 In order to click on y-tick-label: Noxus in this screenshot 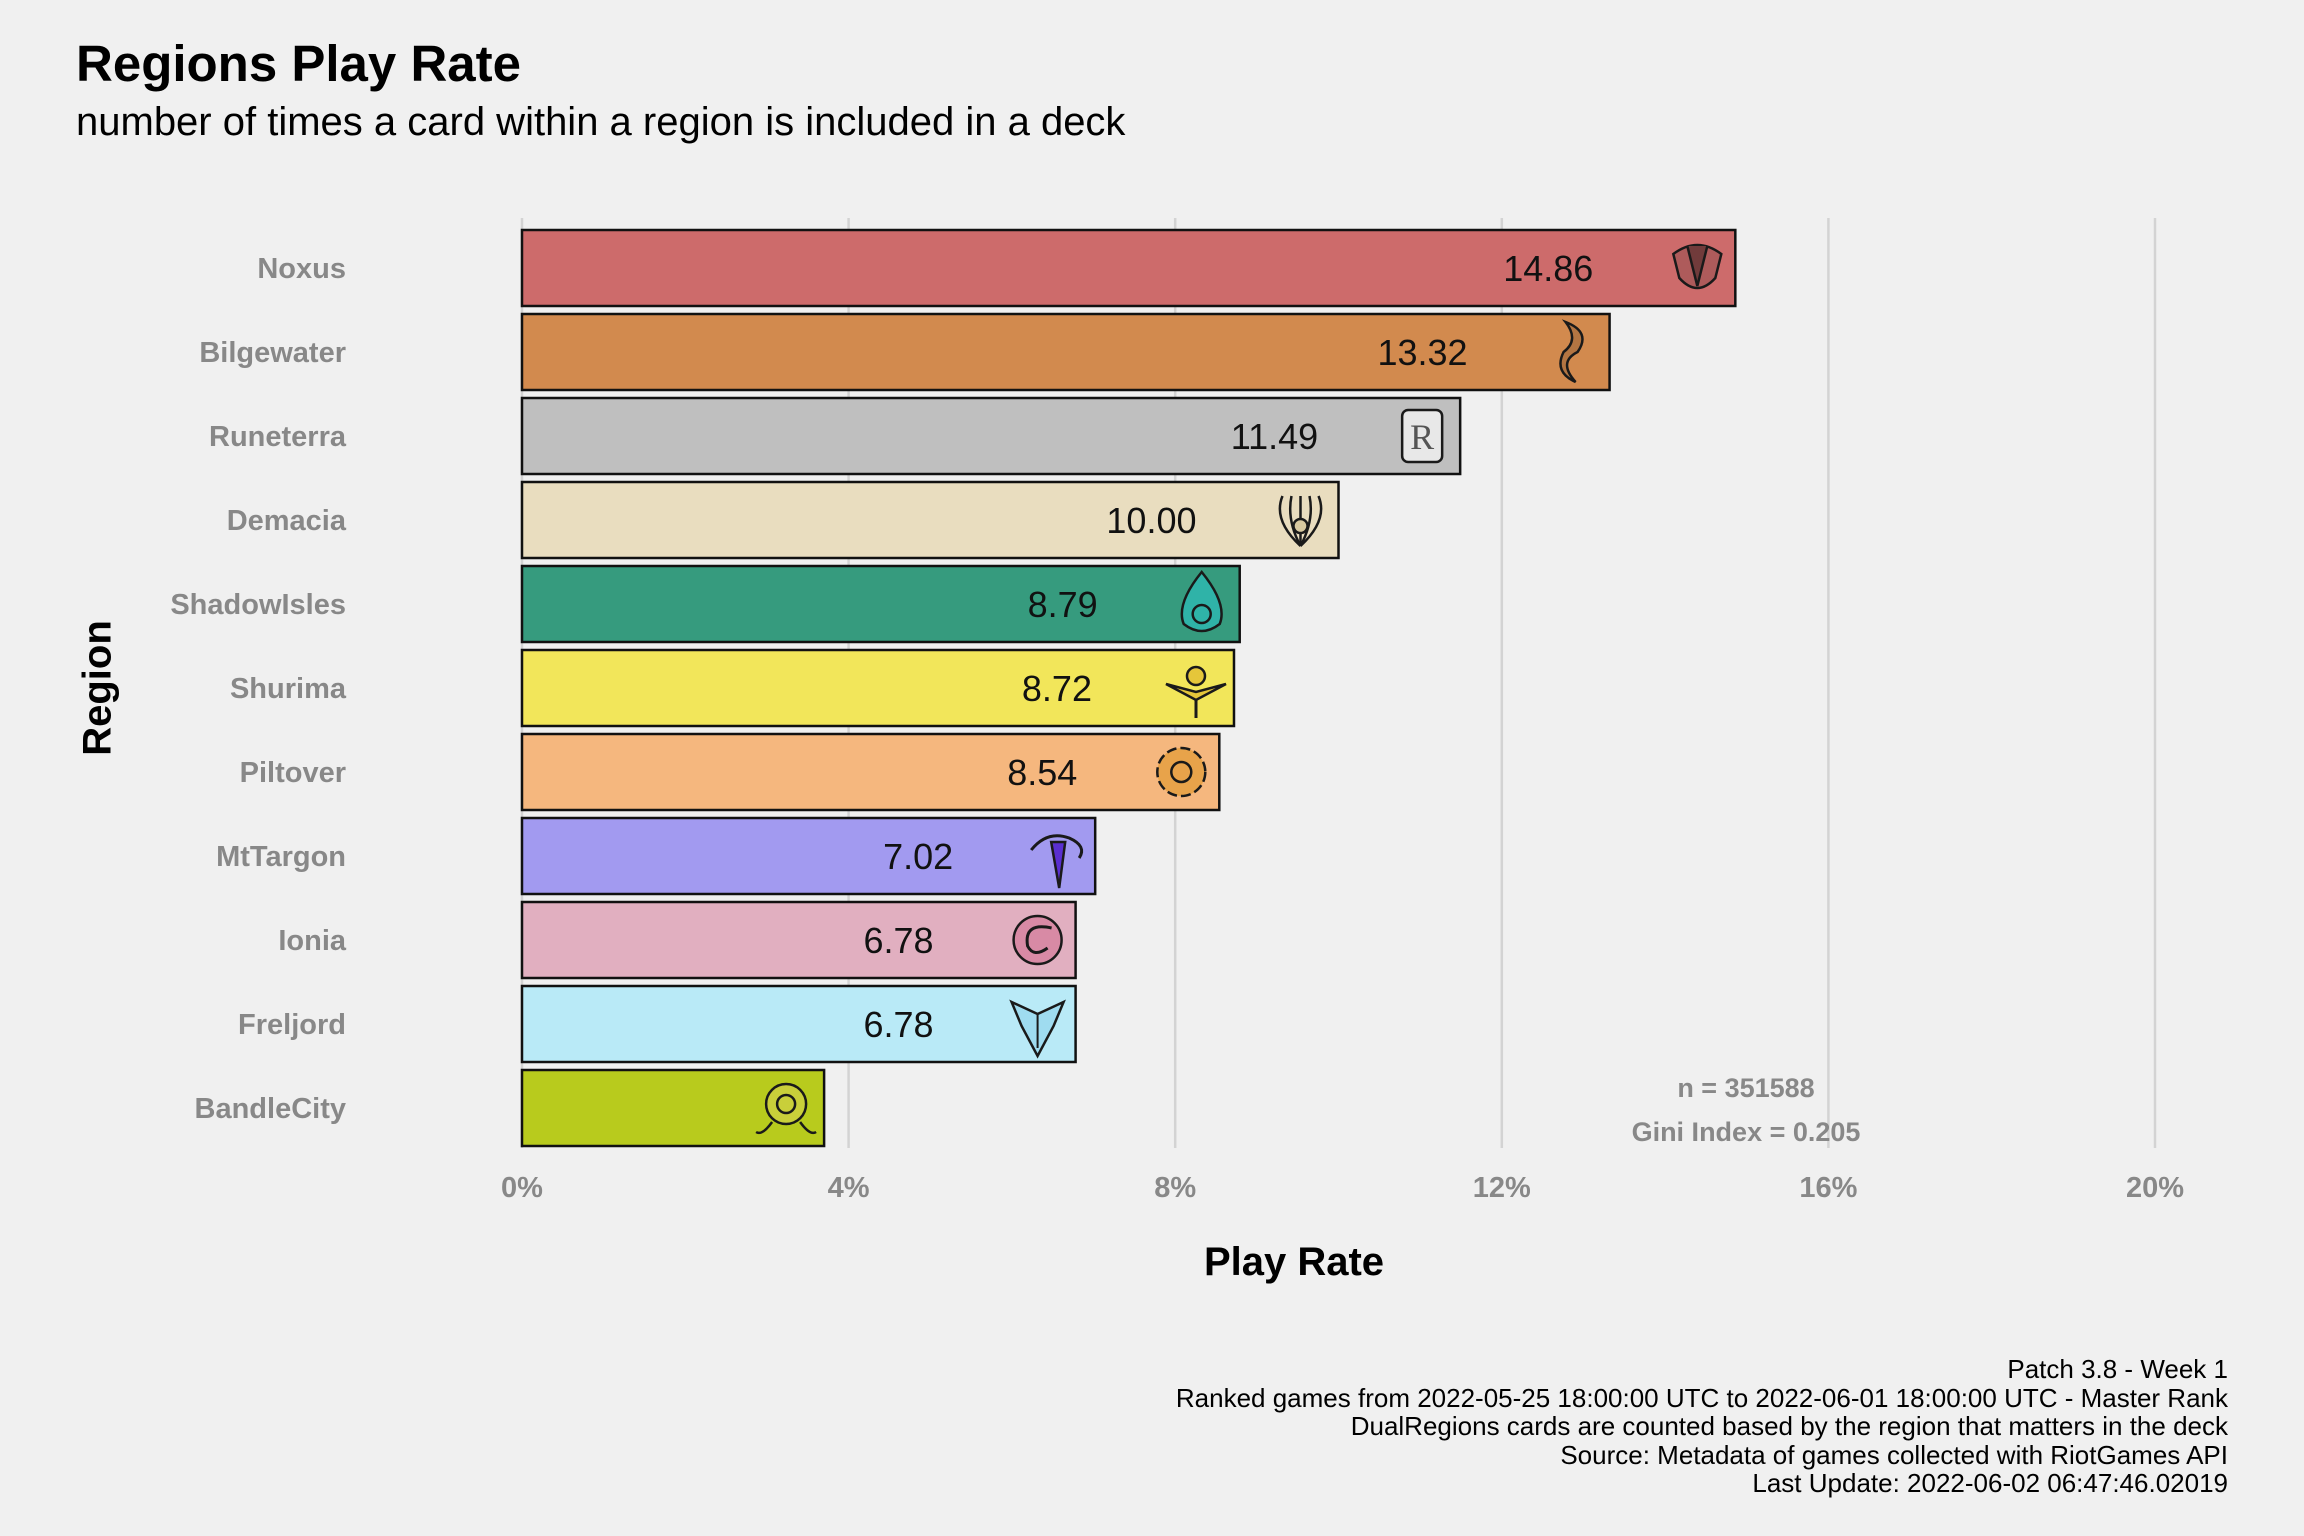, I will do `click(301, 269)`.